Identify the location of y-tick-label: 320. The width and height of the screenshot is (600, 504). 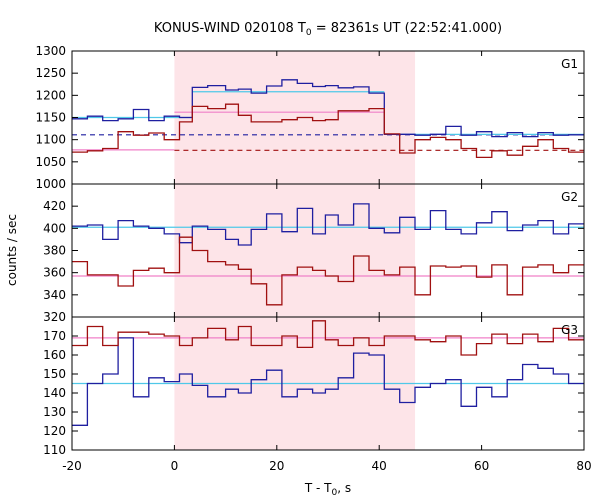
(54, 317).